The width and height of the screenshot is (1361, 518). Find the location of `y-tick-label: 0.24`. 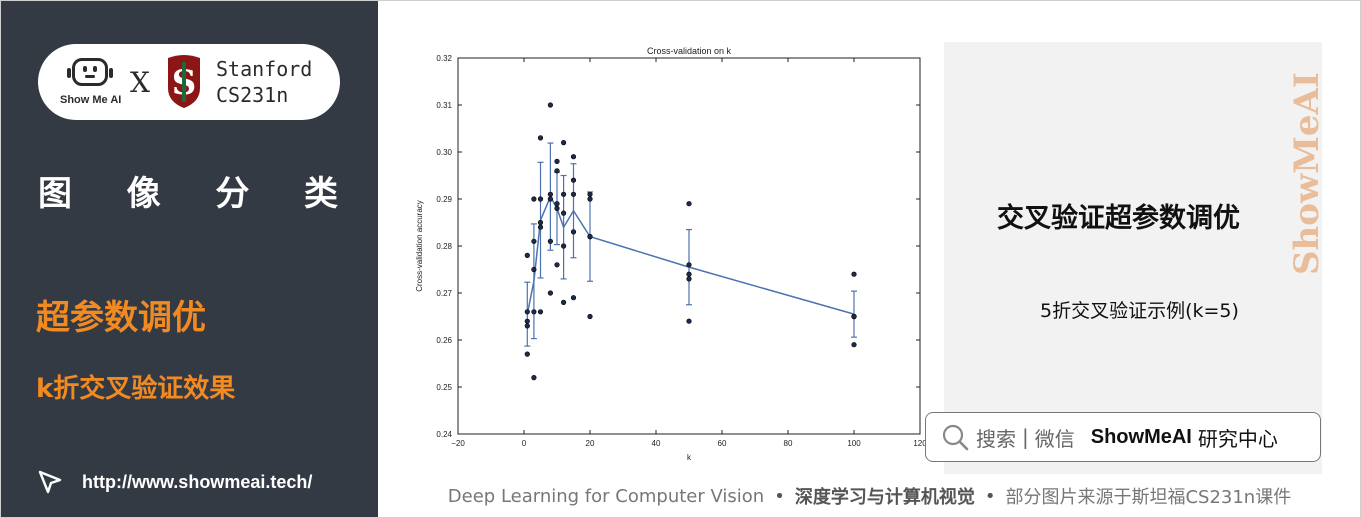

y-tick-label: 0.24 is located at coordinates (444, 434).